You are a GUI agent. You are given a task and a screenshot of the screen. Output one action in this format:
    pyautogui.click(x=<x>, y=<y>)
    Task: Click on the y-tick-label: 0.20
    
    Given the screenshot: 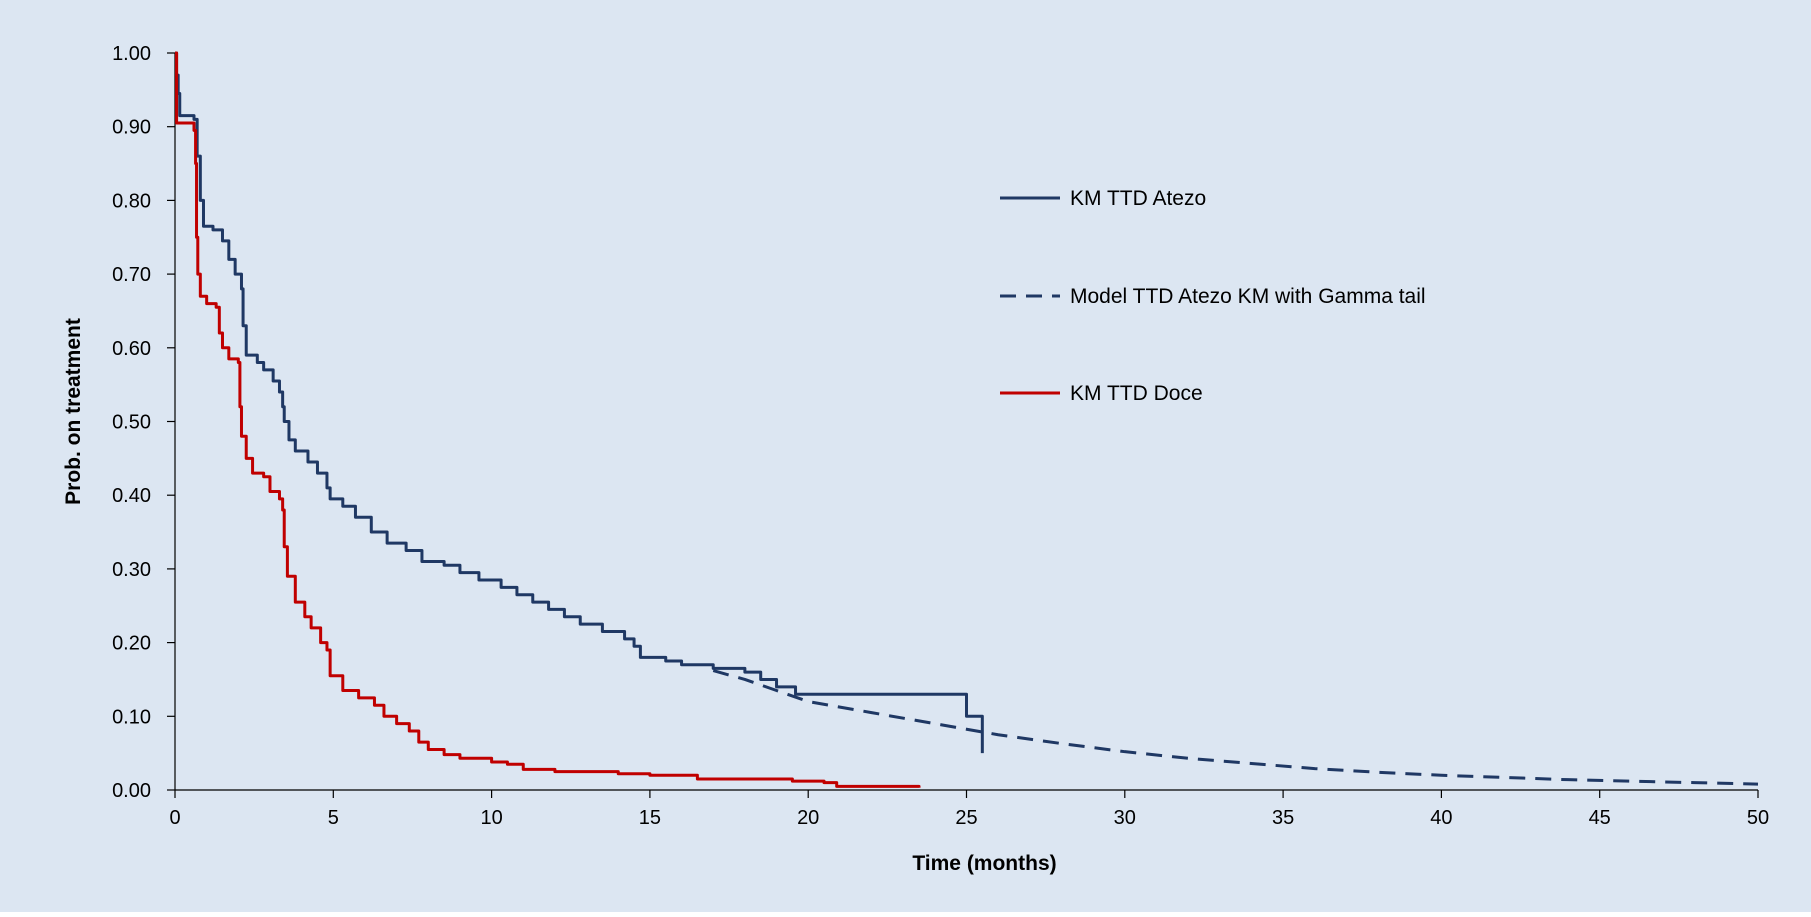 What is the action you would take?
    pyautogui.click(x=131, y=644)
    